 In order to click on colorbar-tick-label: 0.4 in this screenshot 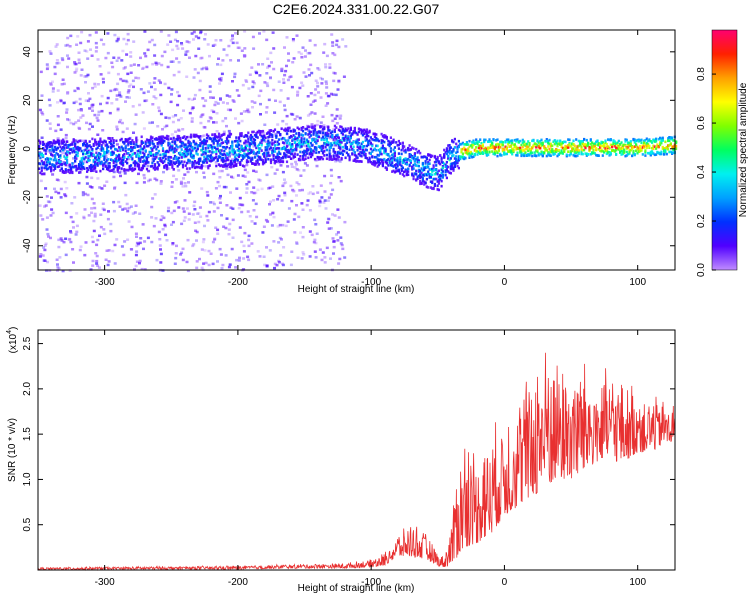, I will do `click(701, 172)`.